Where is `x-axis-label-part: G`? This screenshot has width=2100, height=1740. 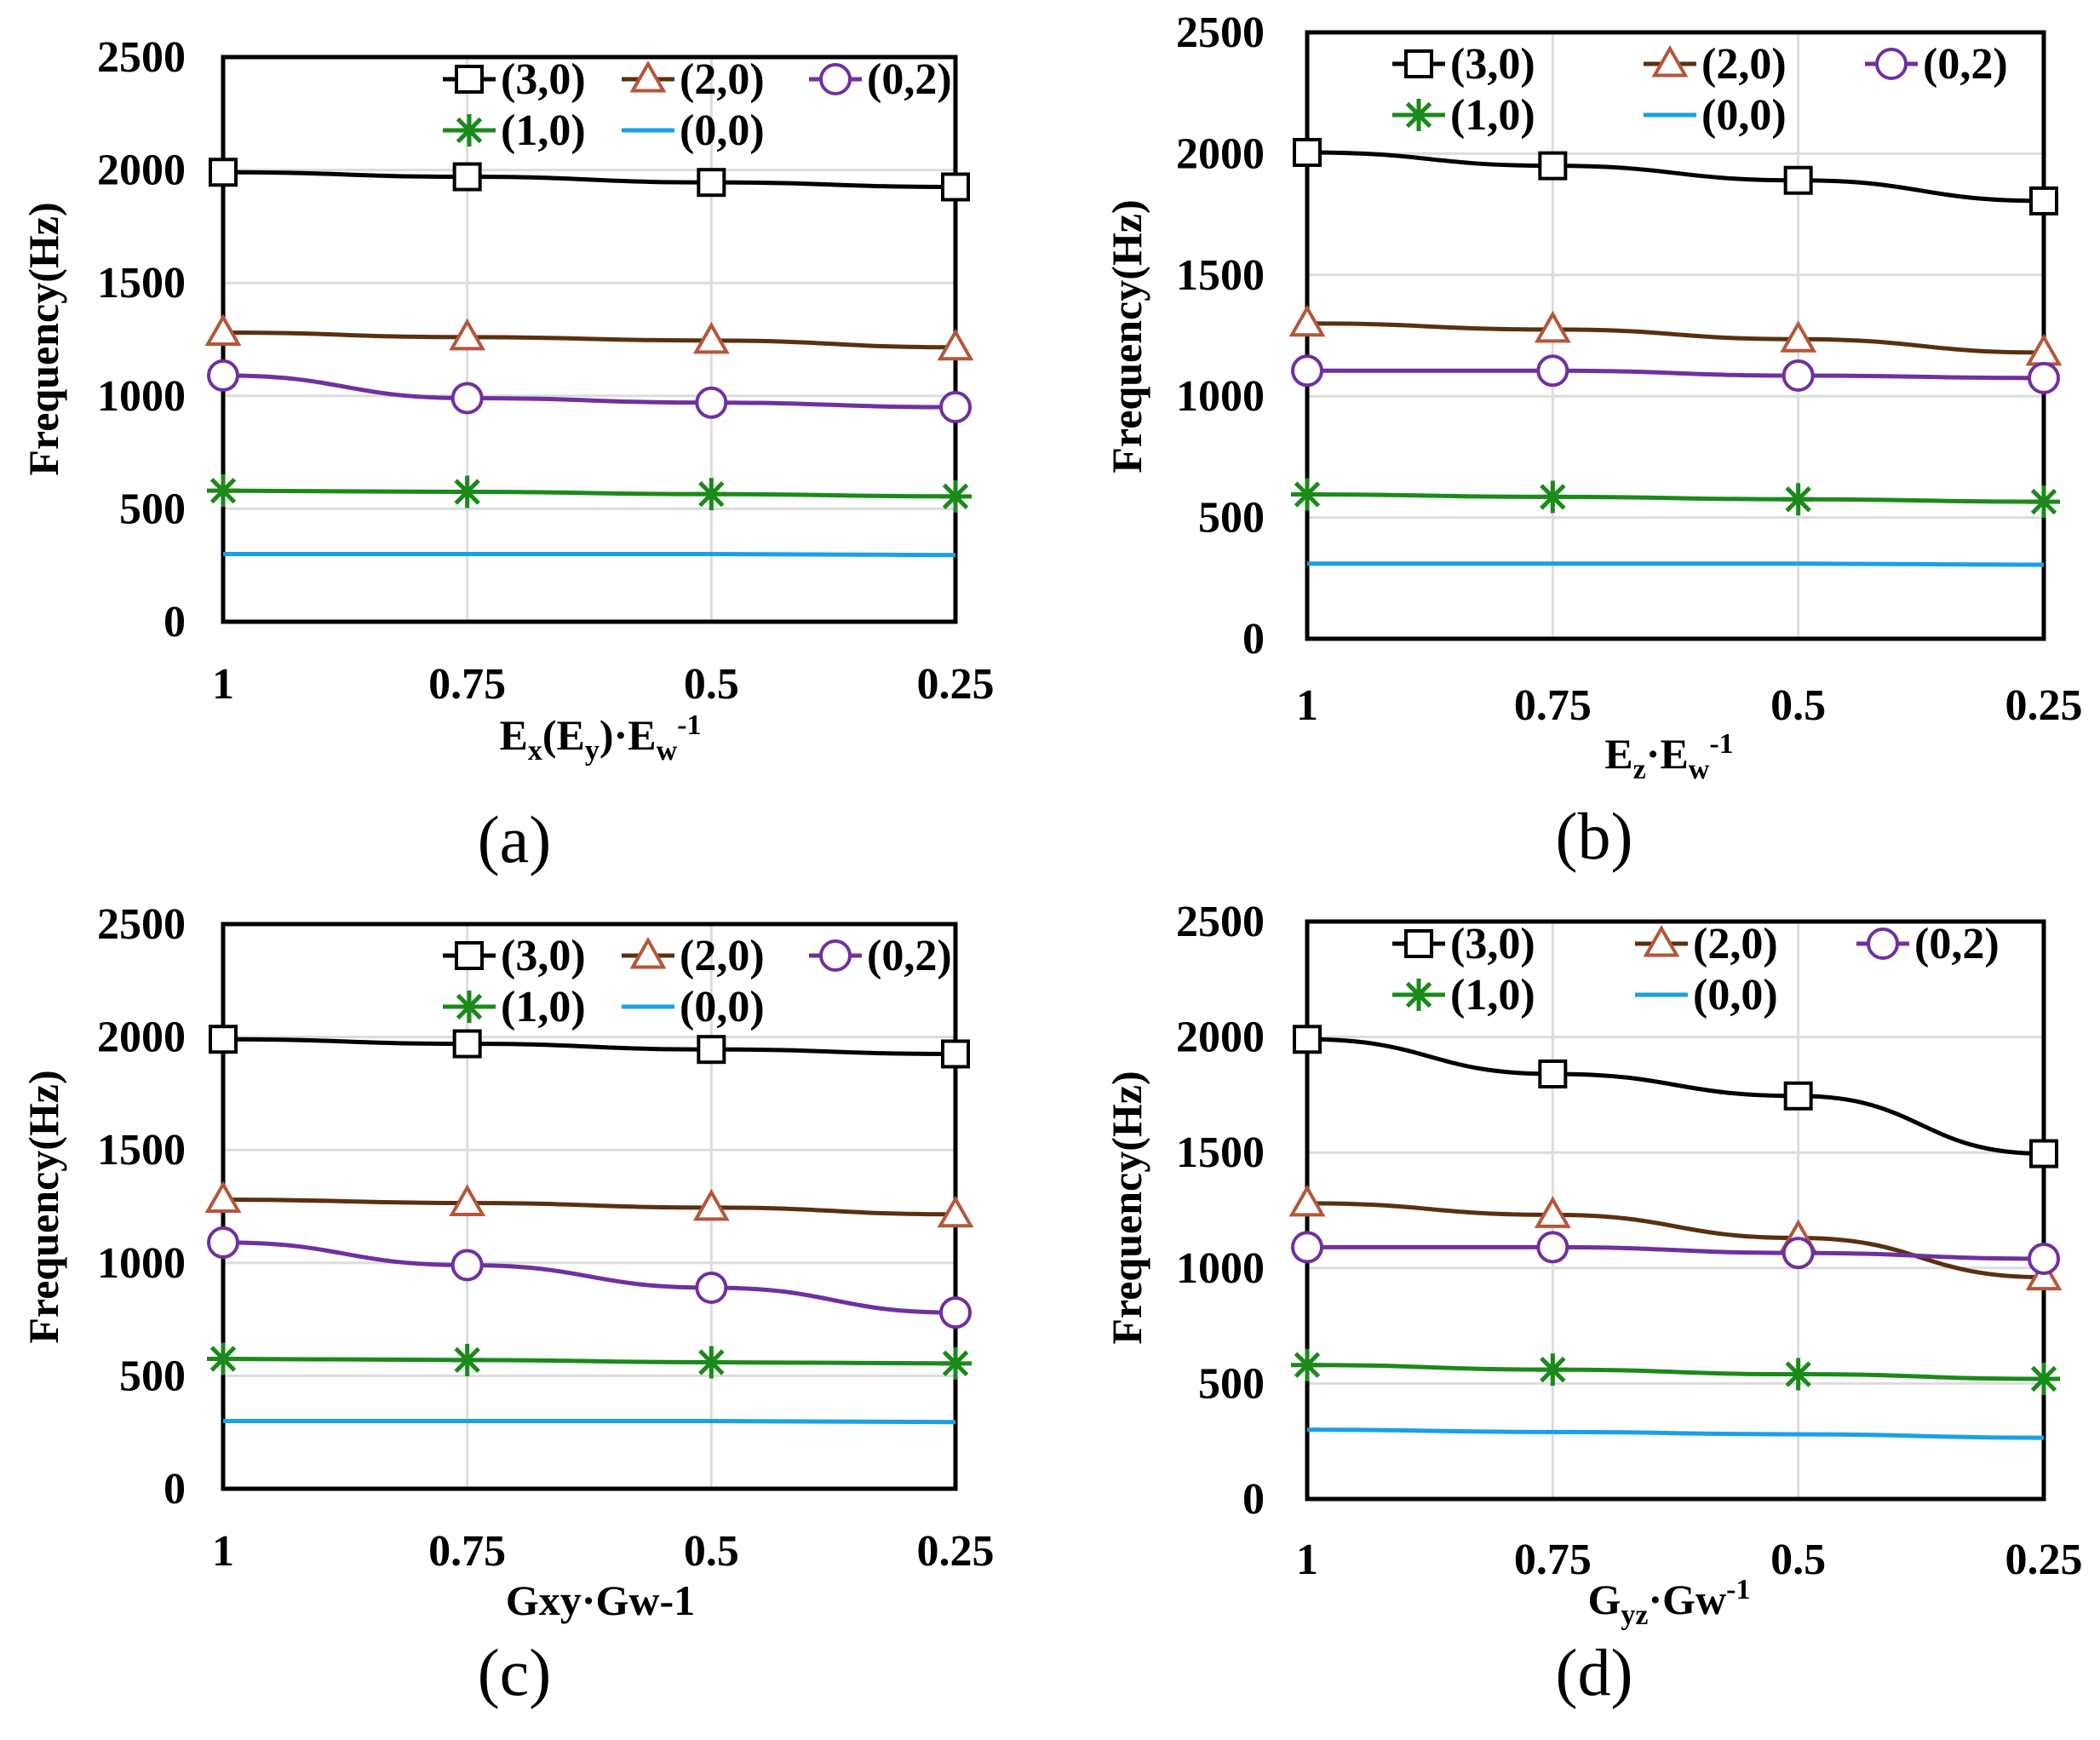
x-axis-label-part: G is located at coordinates (1604, 1599).